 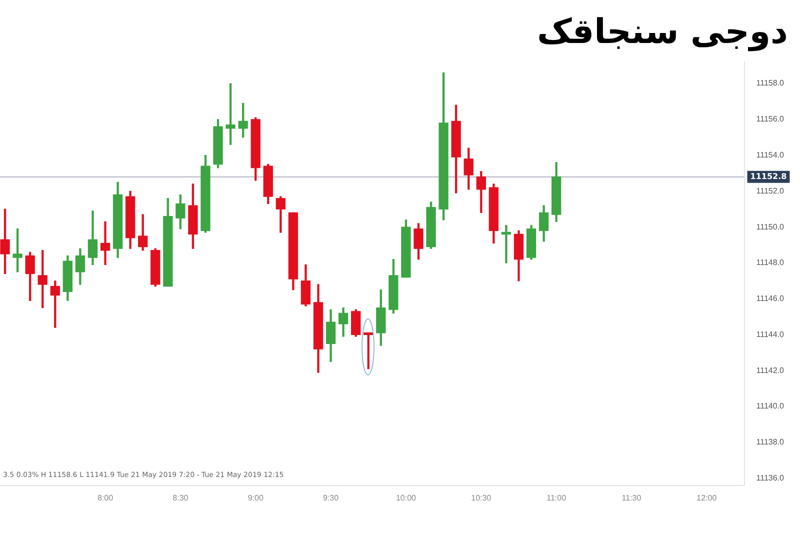 I want to click on y-tick-label: 11158.0, so click(x=770, y=83).